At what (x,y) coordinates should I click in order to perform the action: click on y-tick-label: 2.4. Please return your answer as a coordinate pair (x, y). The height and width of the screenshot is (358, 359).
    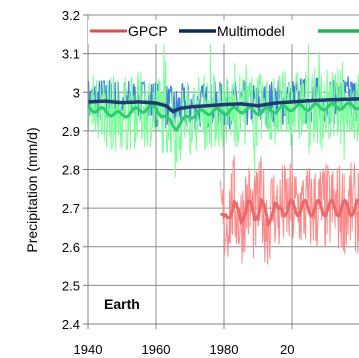
    Looking at the image, I should click on (71, 324).